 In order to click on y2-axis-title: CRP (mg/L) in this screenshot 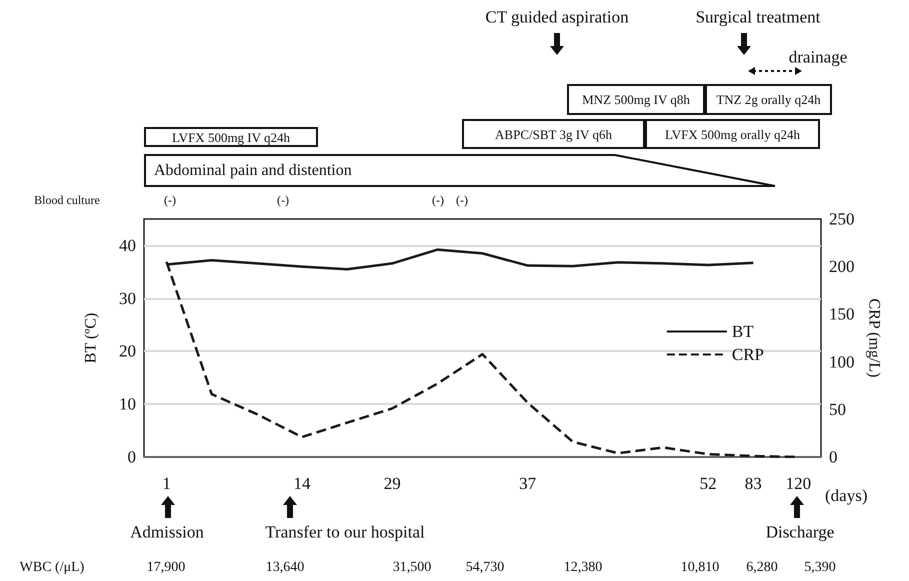, I will do `click(874, 338)`.